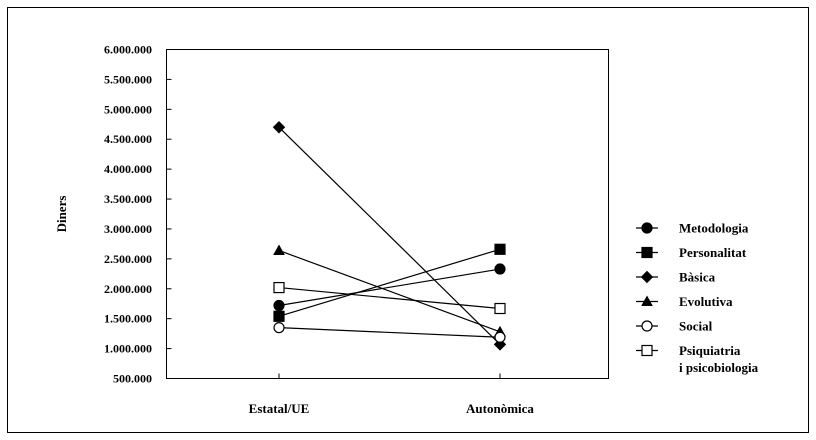 The width and height of the screenshot is (816, 440). What do you see at coordinates (697, 277) in the screenshot?
I see `legend-label: Bàsica` at bounding box center [697, 277].